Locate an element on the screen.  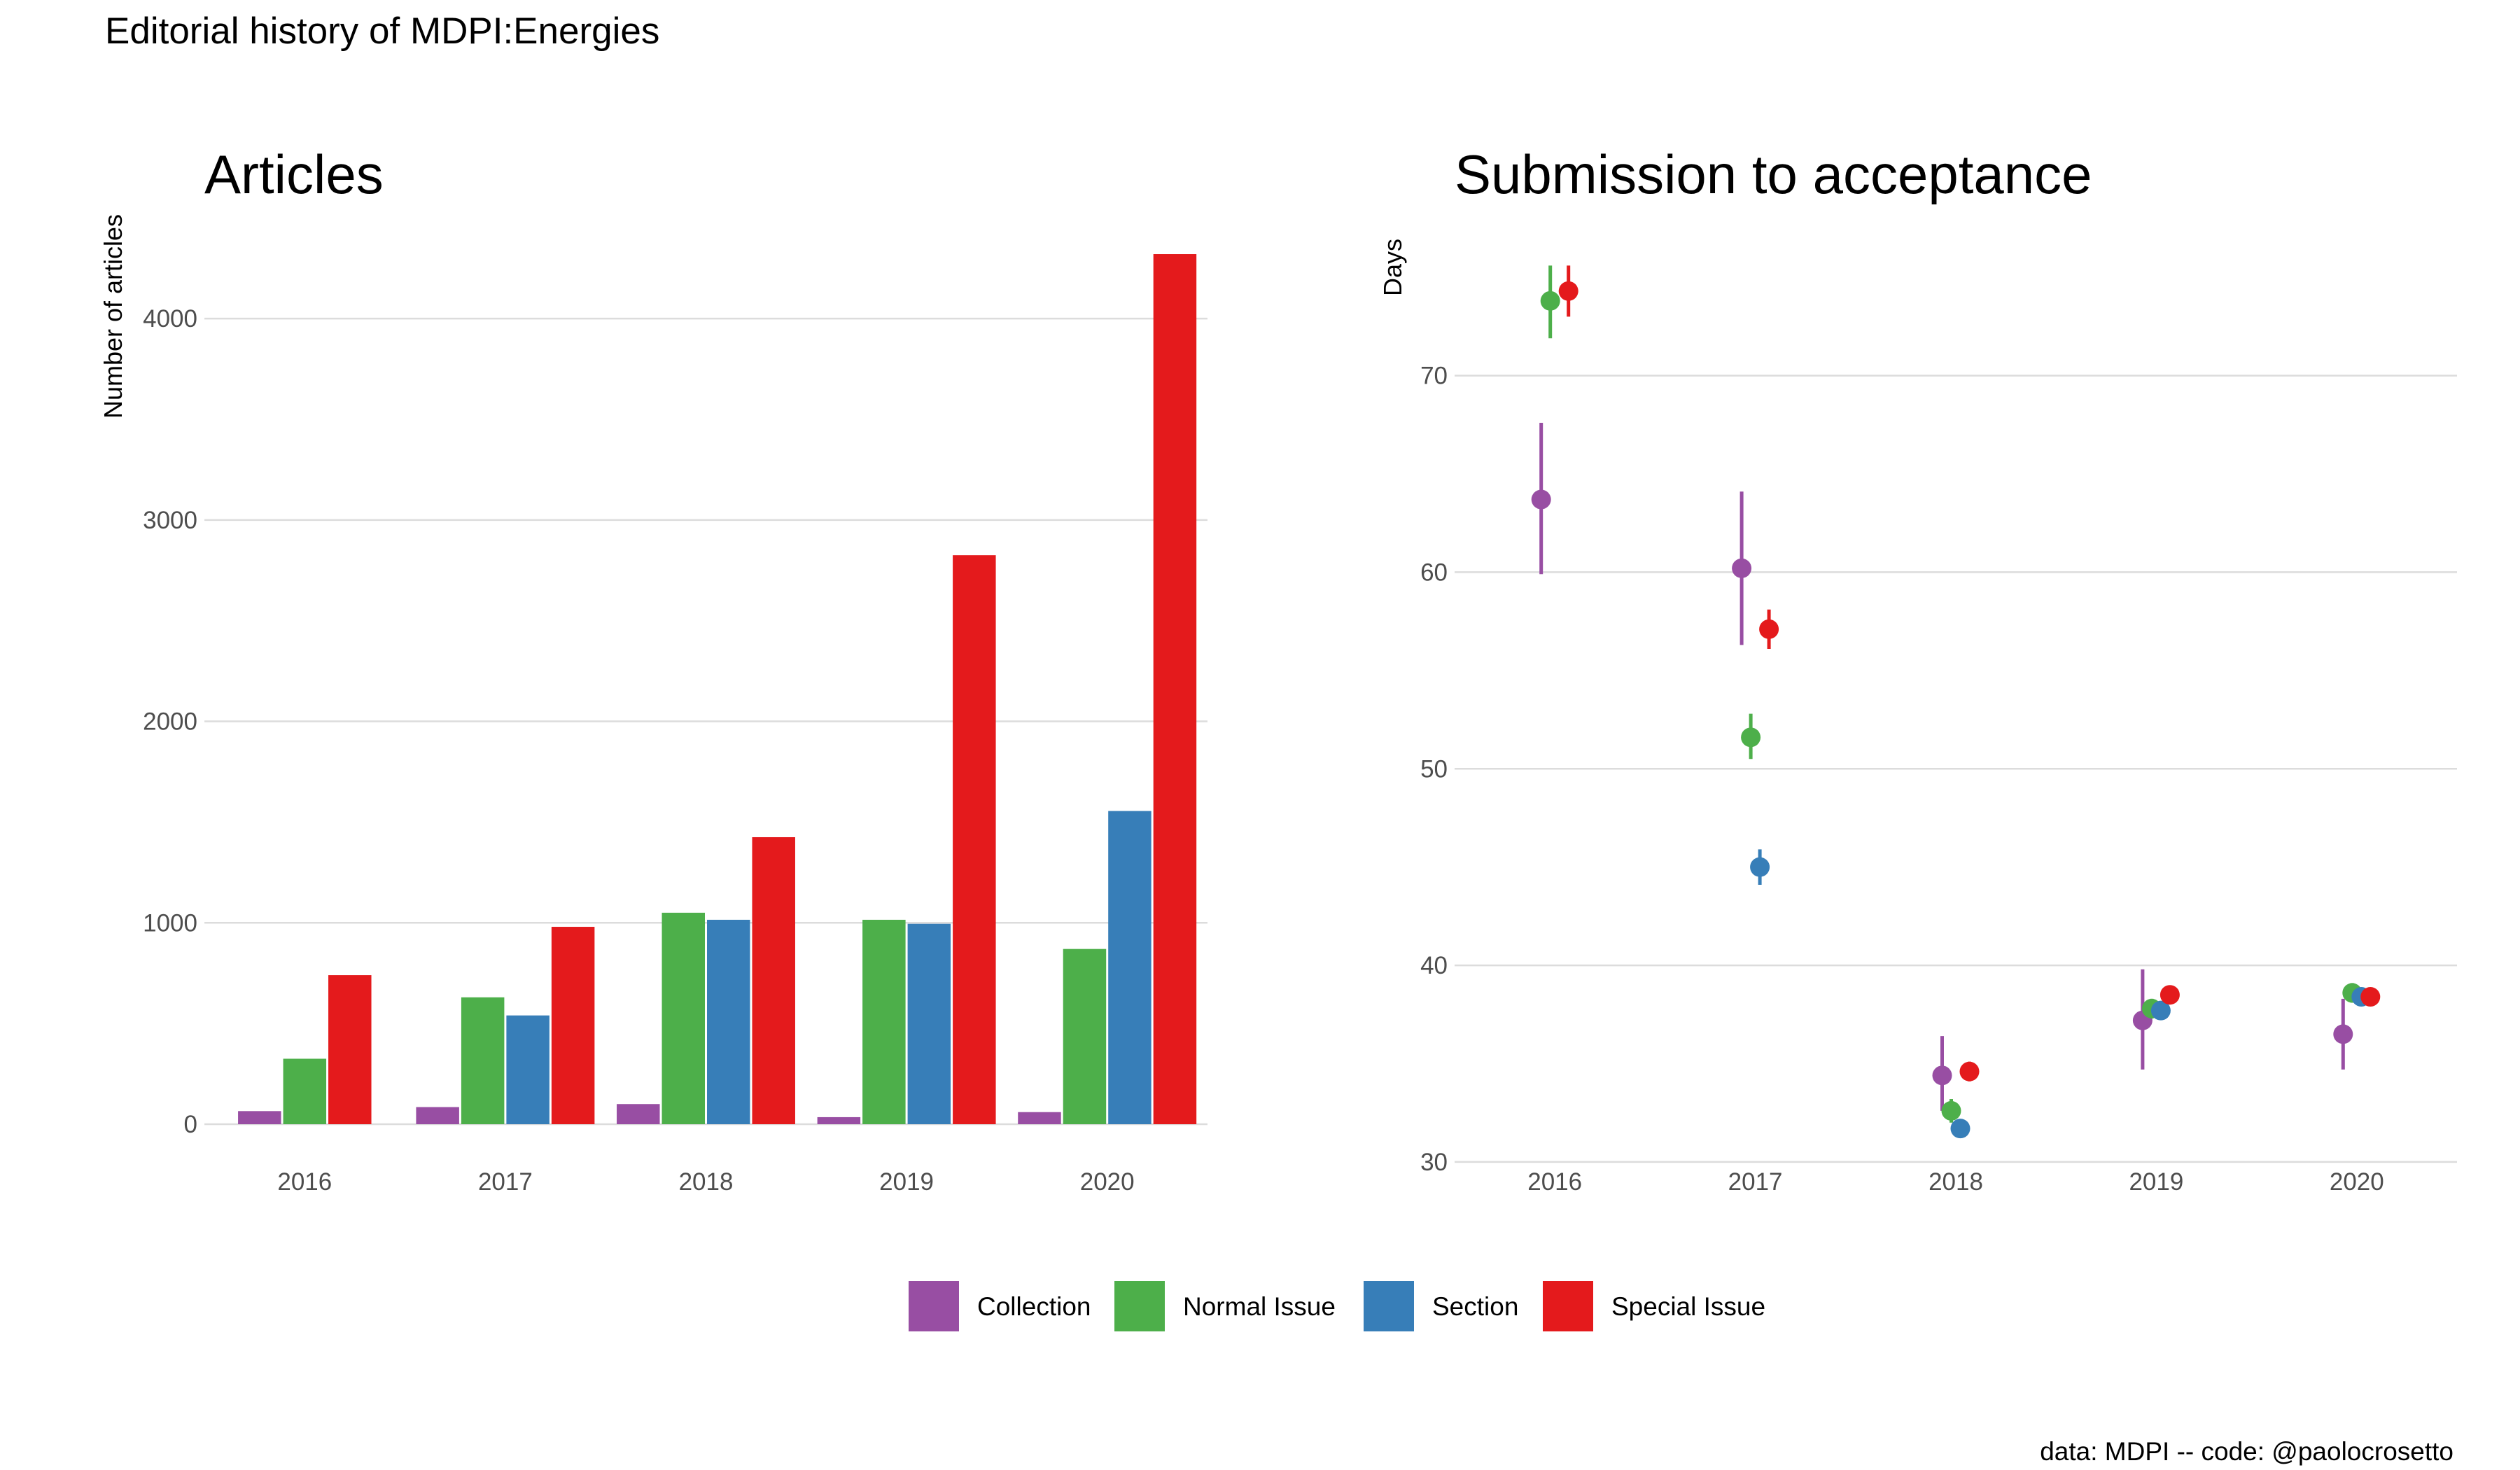
caption: data: MDPI -- code: @paolocrosetto is located at coordinates (2247, 1451).